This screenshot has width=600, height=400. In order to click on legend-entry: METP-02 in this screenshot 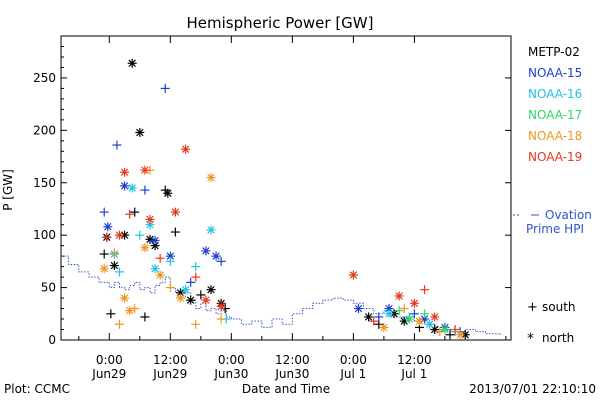, I will do `click(554, 52)`.